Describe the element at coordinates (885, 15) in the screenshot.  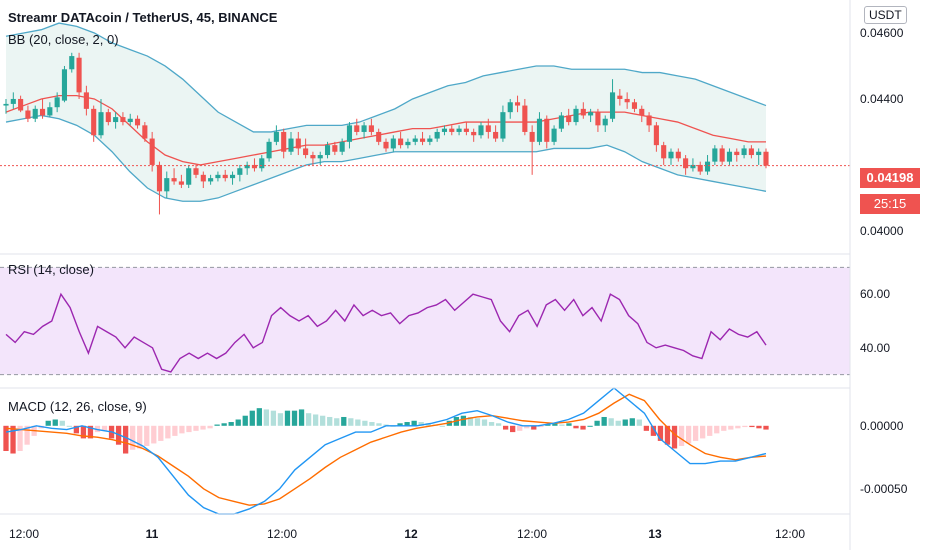
I see `currency-button: USDT` at that location.